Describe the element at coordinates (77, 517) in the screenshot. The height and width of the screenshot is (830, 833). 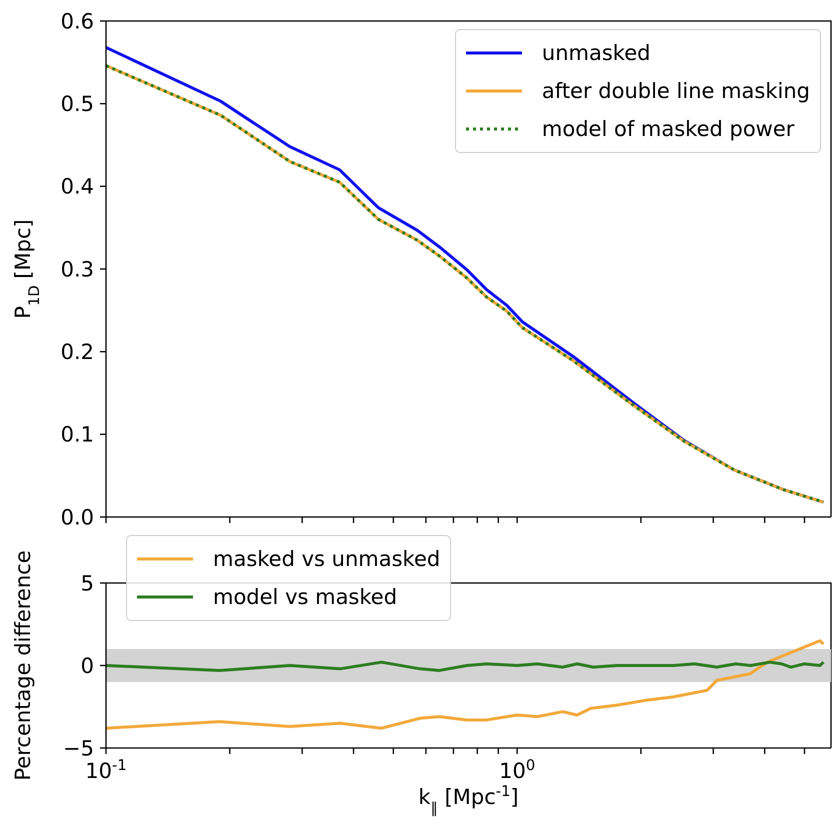
I see `y-tick-label: 0.0` at that location.